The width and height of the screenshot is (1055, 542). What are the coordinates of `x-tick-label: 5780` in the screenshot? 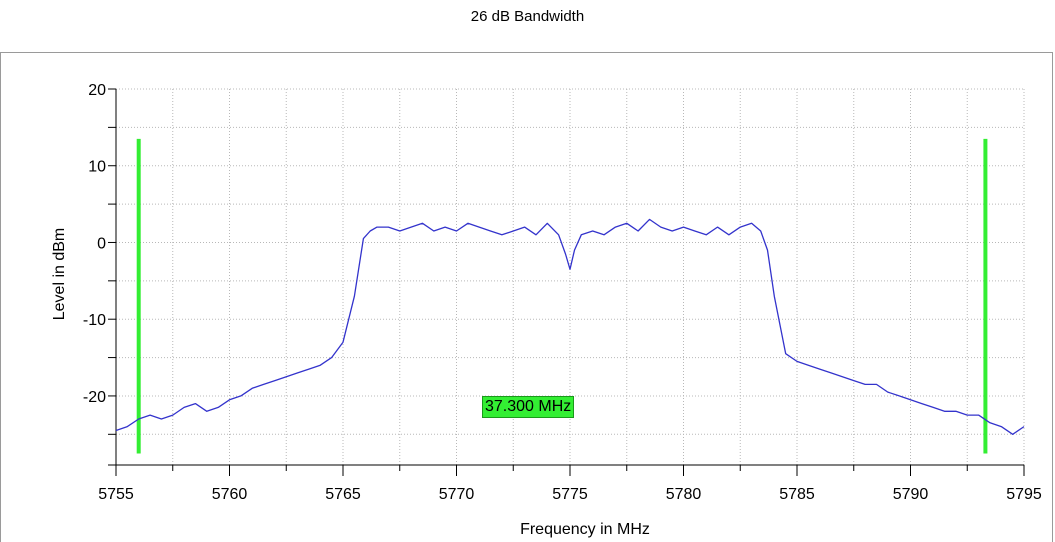 It's located at (684, 494).